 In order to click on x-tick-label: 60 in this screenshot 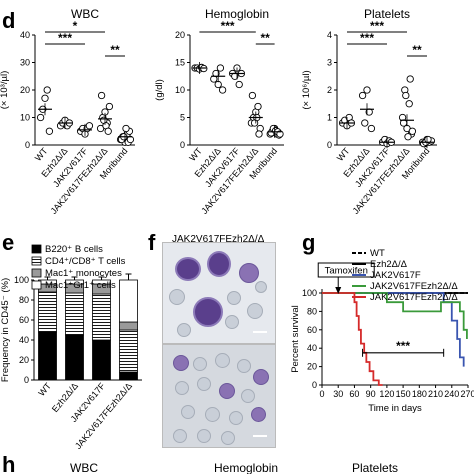, I will do `click(354, 394)`.